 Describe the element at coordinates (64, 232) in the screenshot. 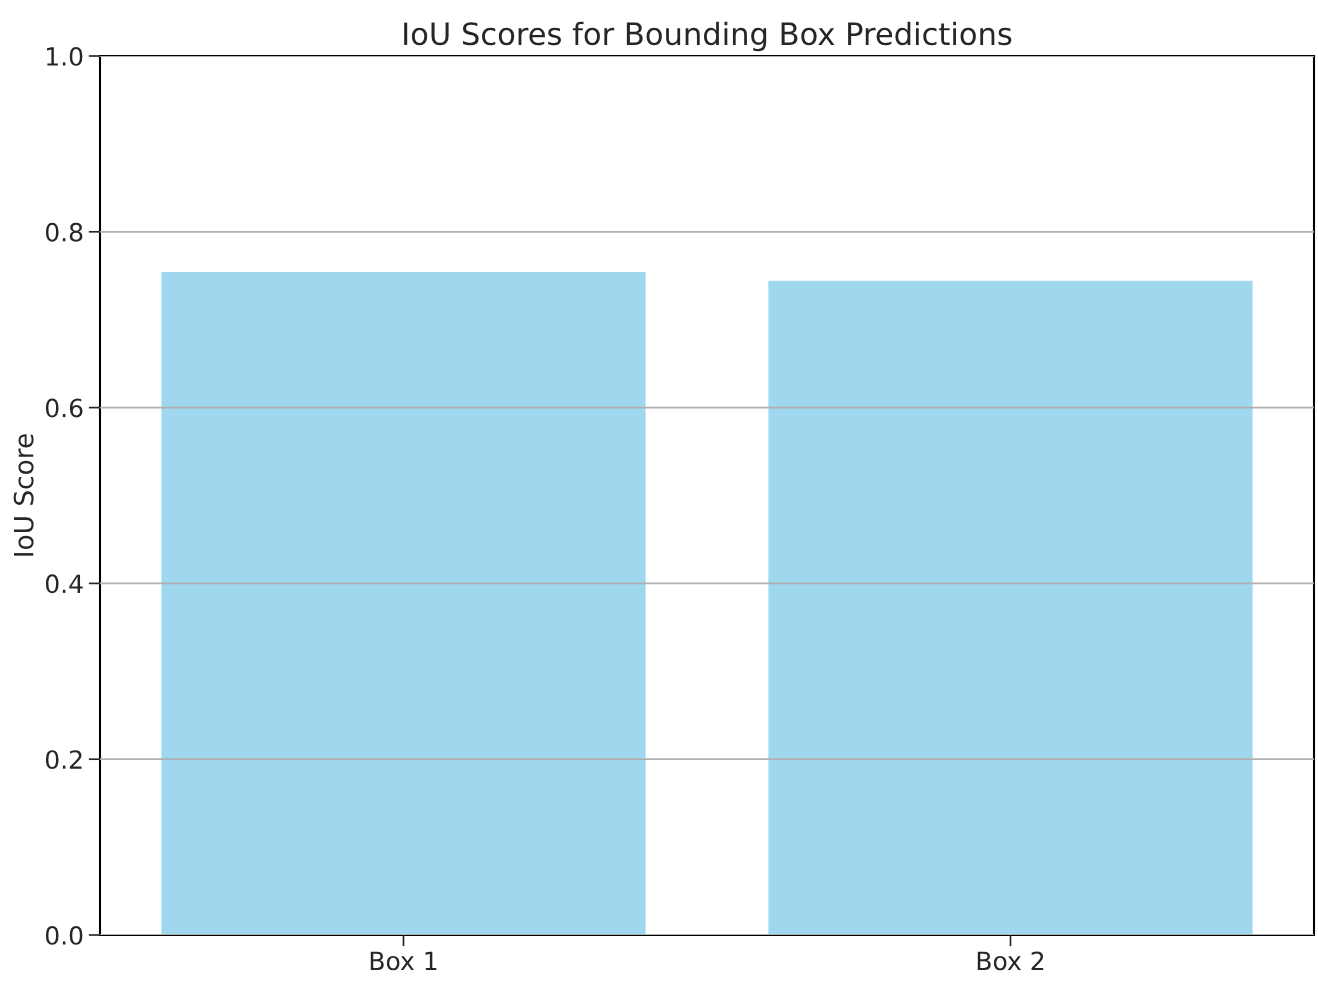

I see `y-tick-label: 0.8` at that location.